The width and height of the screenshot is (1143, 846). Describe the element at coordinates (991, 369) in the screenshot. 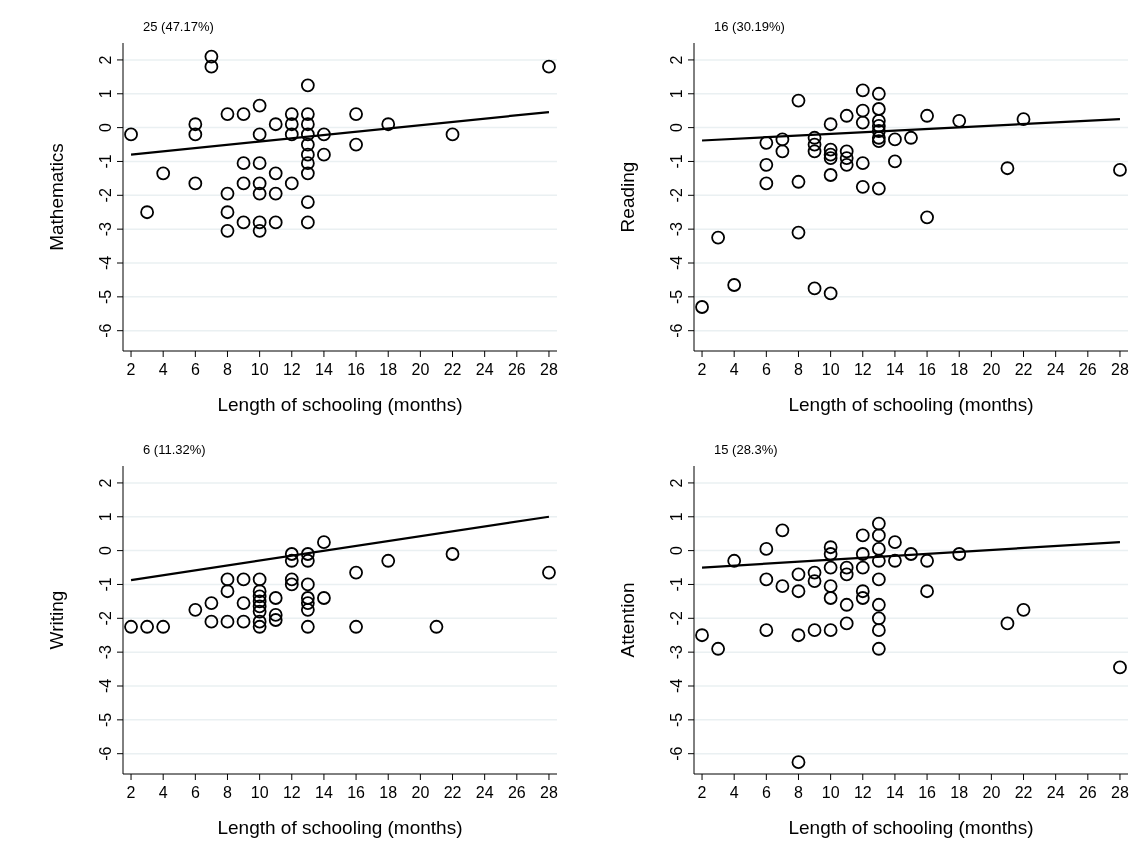

I see `x-tick-label: 20` at that location.